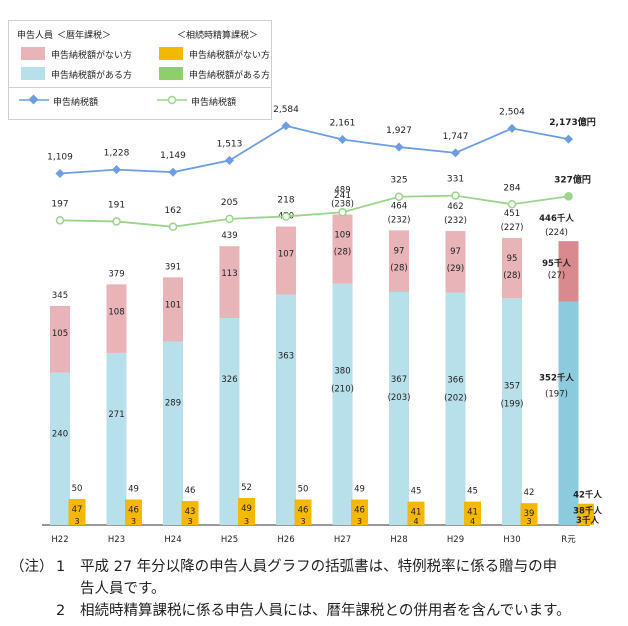 This screenshot has height=626, width=628. What do you see at coordinates (59, 540) in the screenshot?
I see `x-tick-label: H22` at bounding box center [59, 540].